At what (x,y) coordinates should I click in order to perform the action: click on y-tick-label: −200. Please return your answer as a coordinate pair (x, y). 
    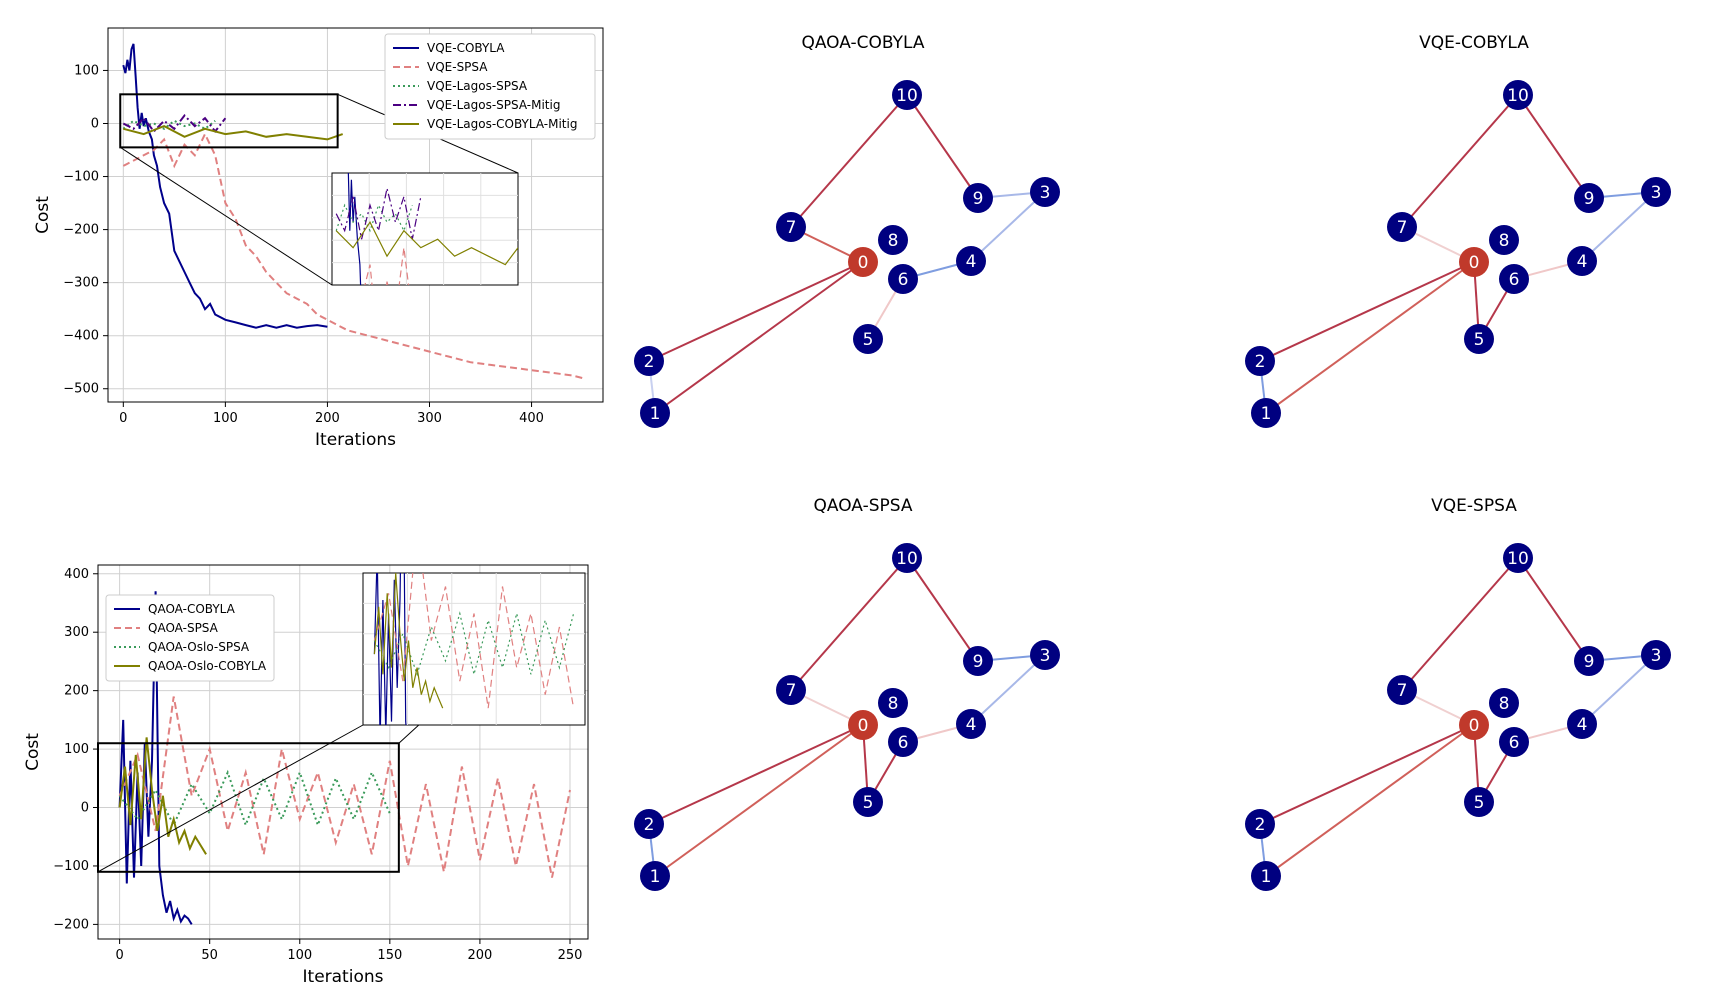
    Looking at the image, I should click on (81, 230).